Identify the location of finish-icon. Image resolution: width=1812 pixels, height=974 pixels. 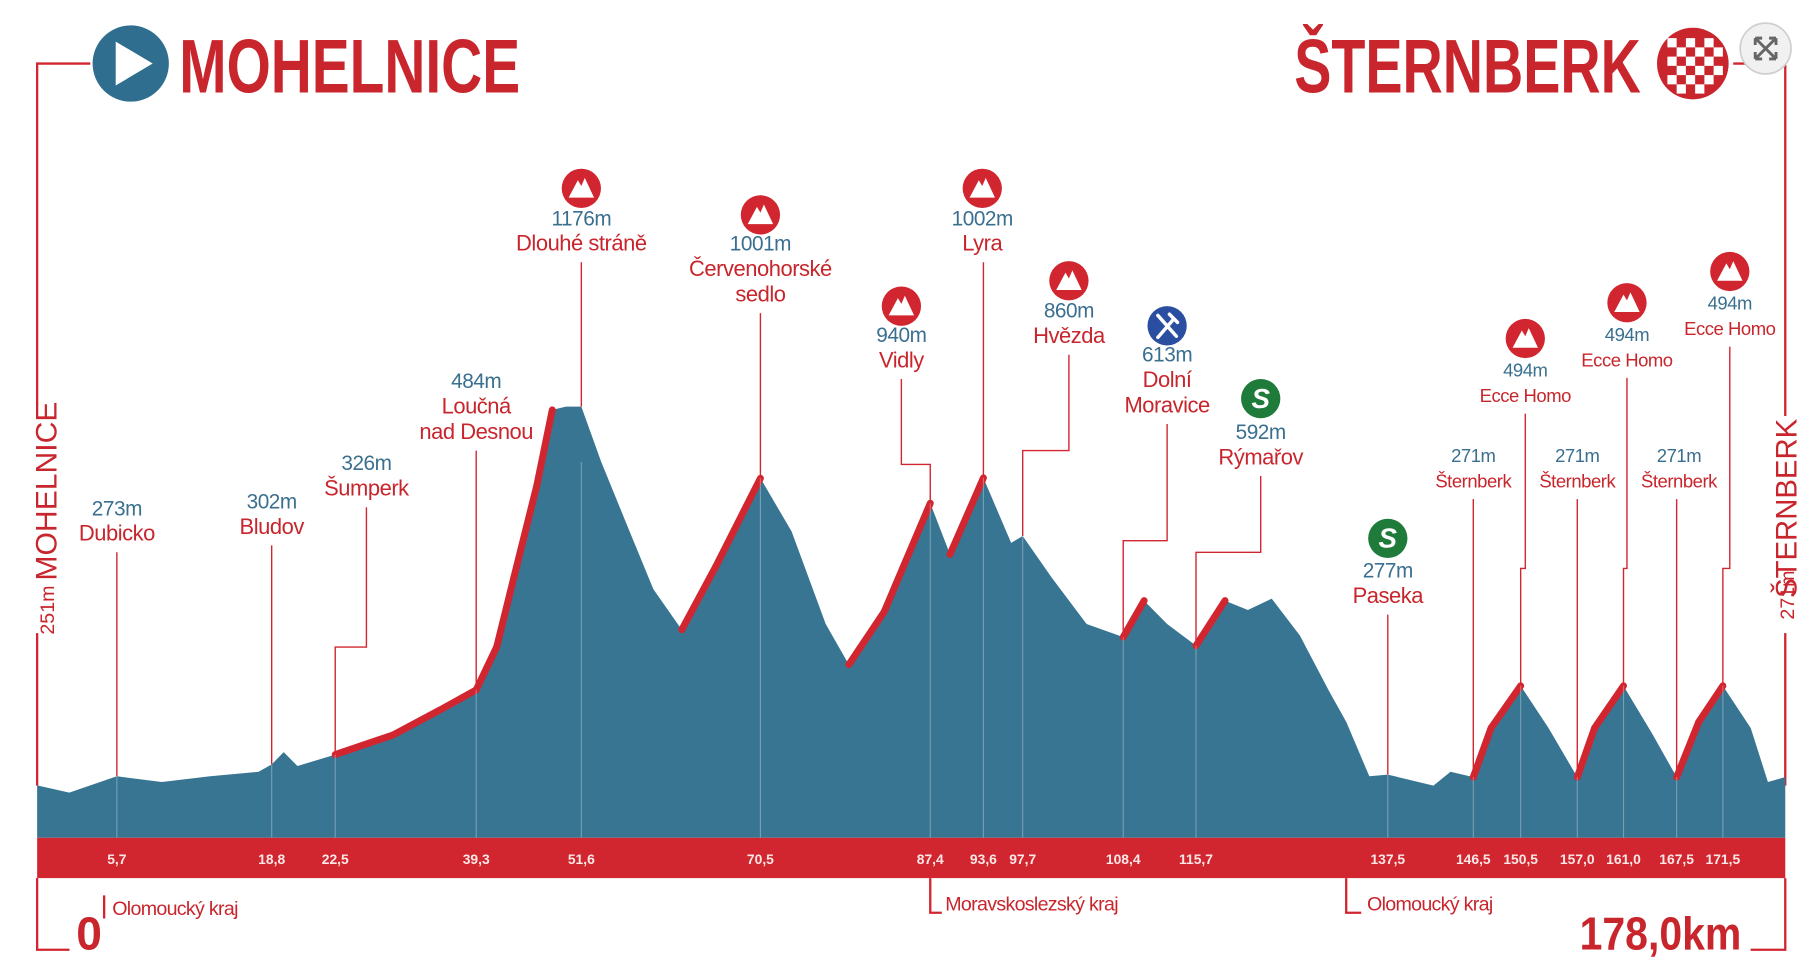
(1693, 63).